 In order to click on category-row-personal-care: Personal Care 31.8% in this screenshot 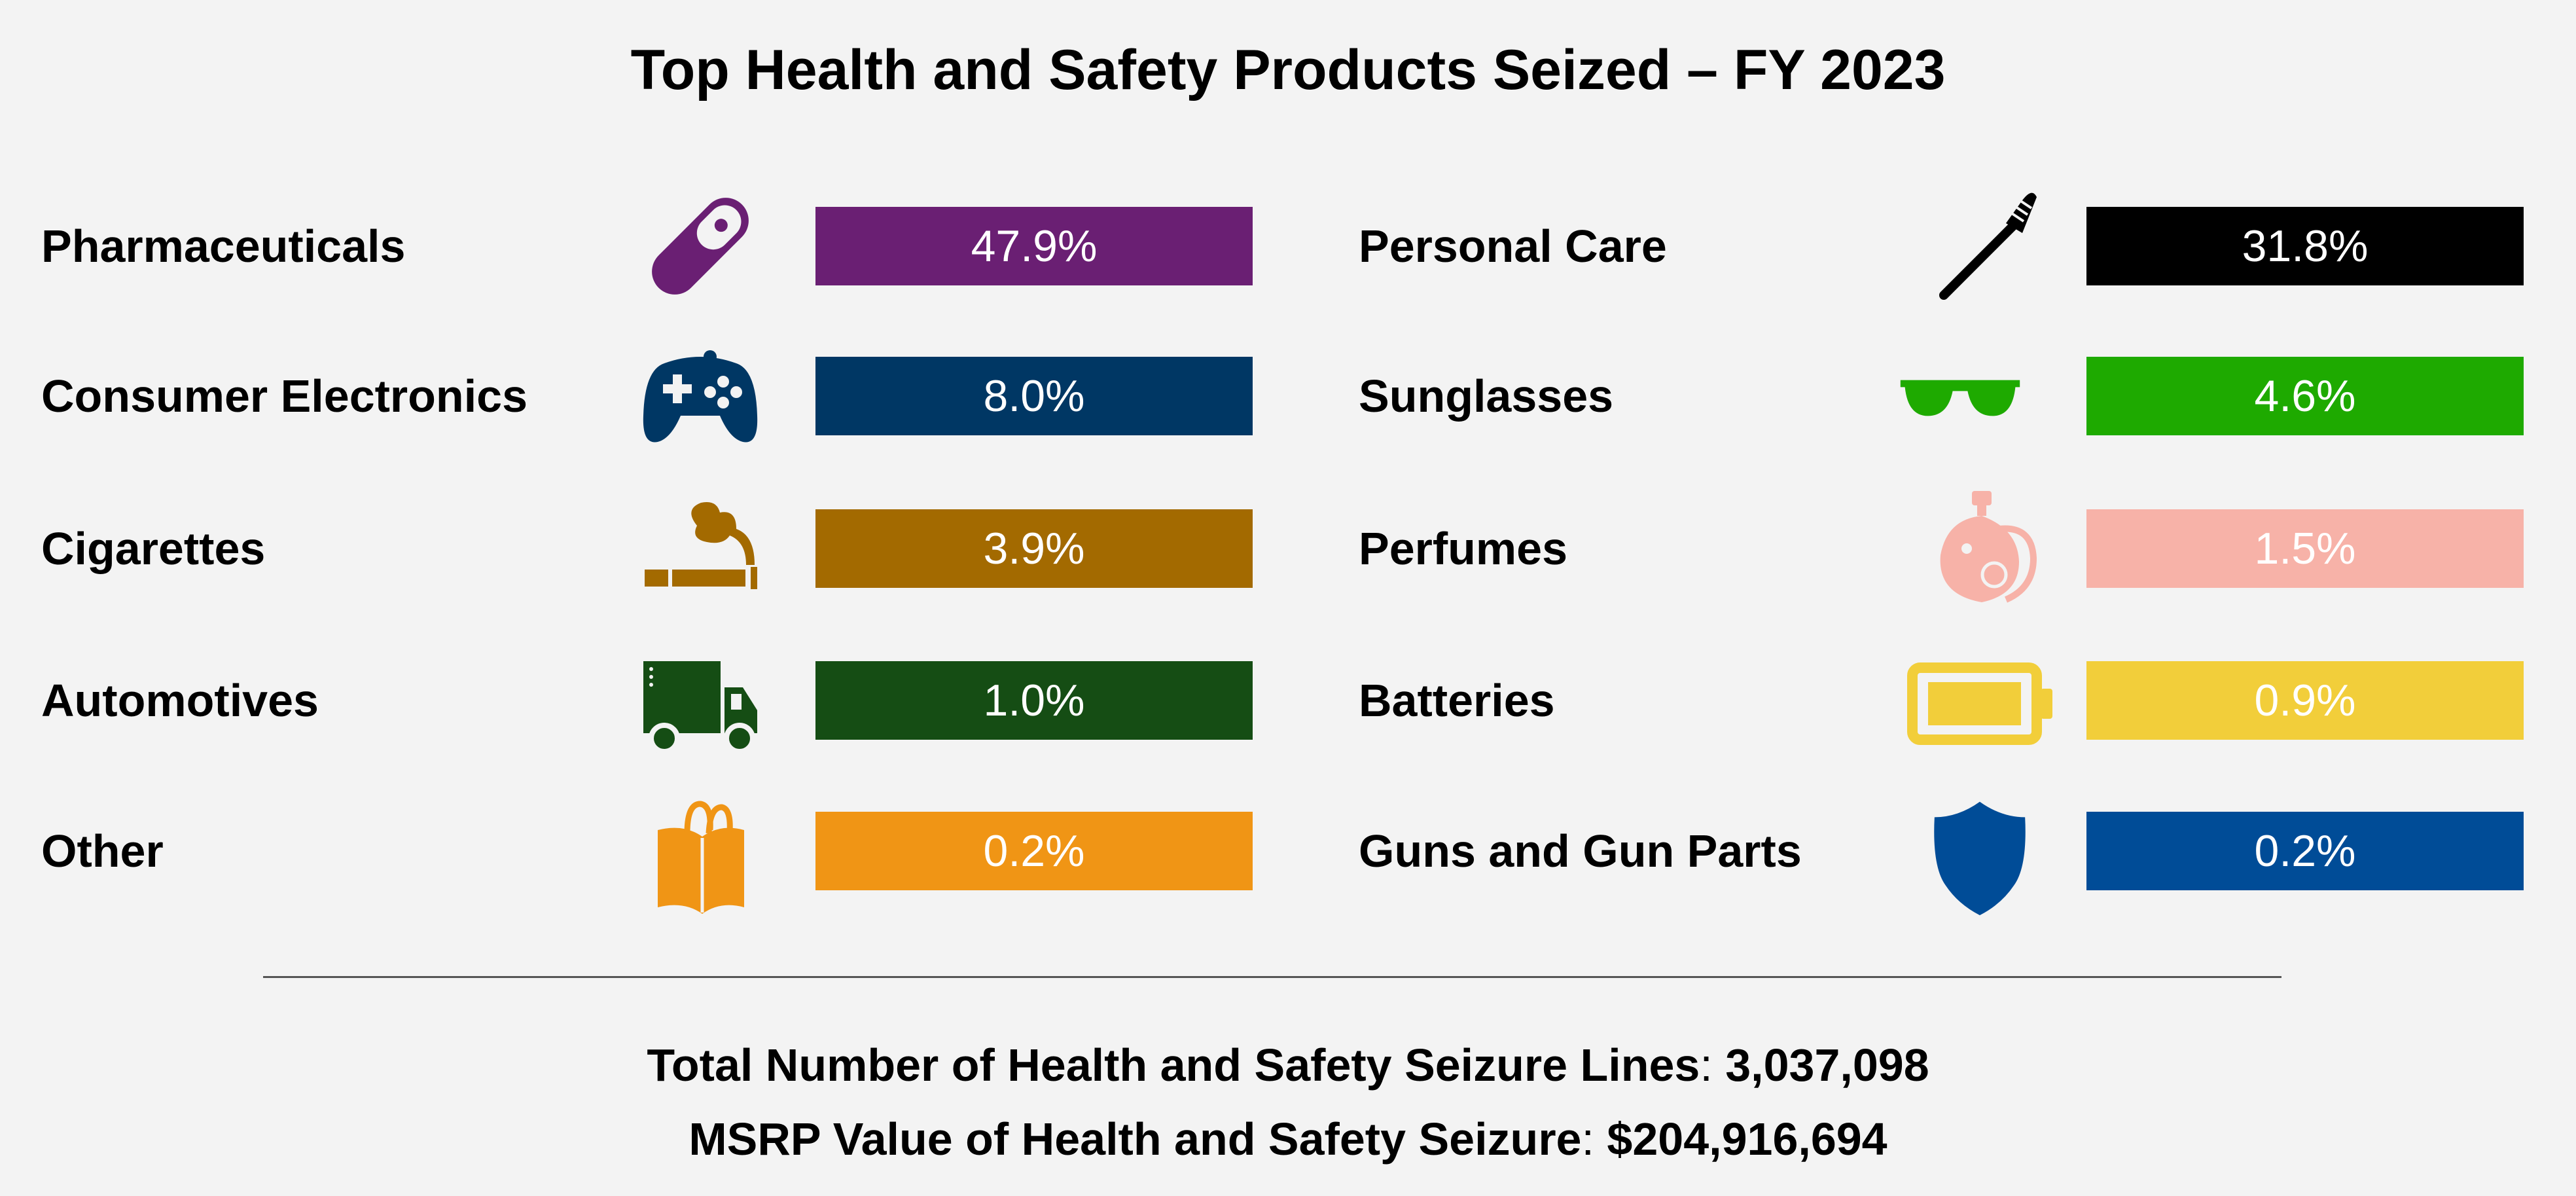, I will do `click(1945, 246)`.